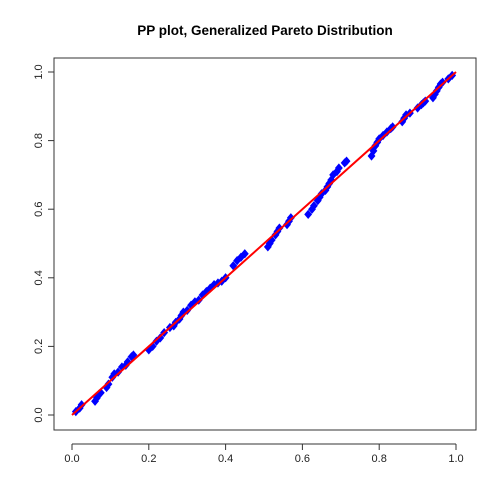  What do you see at coordinates (455, 459) in the screenshot?
I see `x-tick-label: 1.0` at bounding box center [455, 459].